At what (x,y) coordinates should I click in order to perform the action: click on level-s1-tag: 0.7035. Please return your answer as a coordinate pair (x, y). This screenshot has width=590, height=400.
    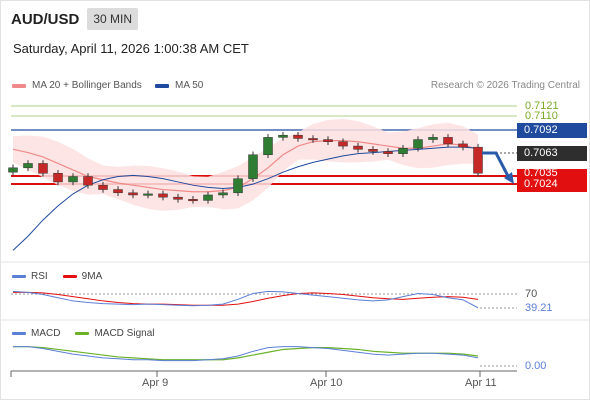
    Looking at the image, I should click on (552, 173).